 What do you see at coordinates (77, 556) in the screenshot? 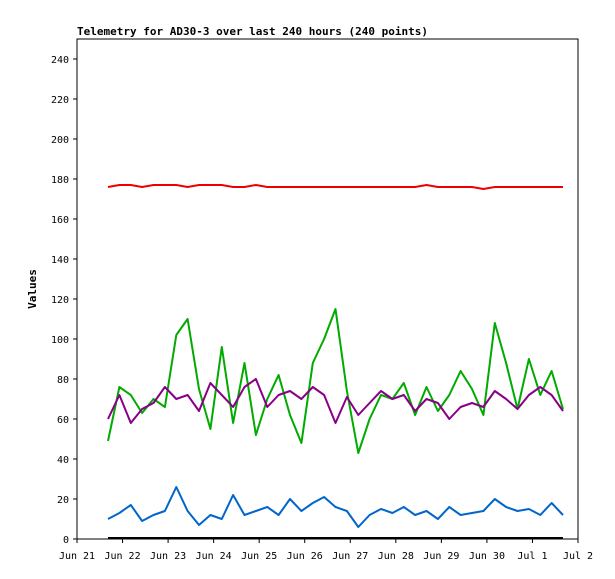
I see `x-tick-label: Jun 21` at bounding box center [77, 556].